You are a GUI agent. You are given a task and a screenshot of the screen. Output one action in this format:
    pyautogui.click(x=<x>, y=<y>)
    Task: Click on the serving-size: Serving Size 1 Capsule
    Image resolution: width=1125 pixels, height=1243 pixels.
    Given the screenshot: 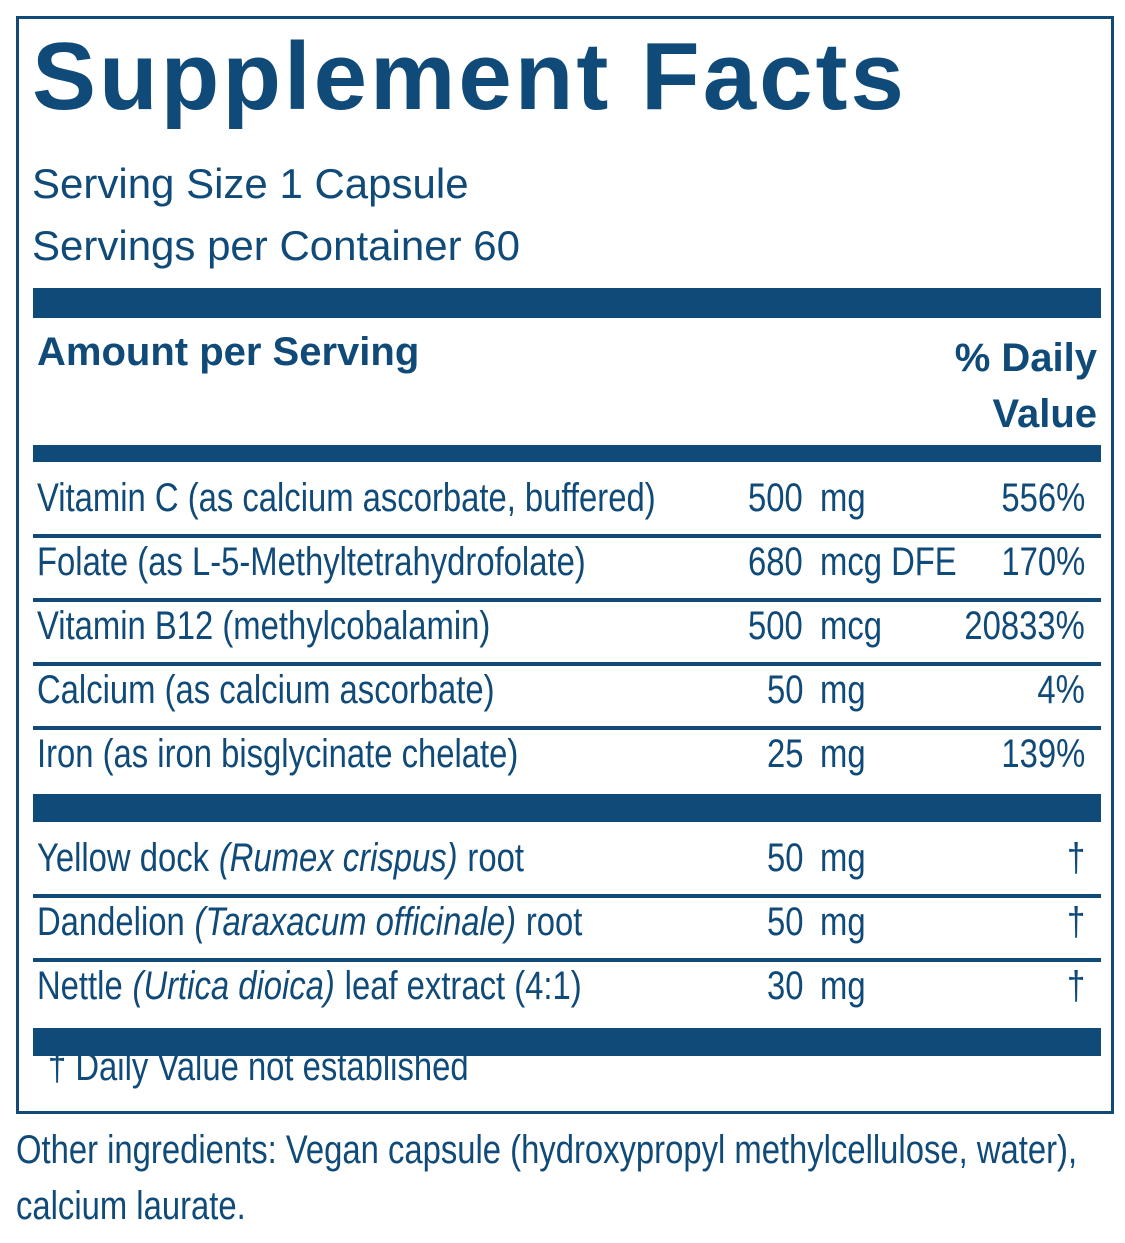 What is the action you would take?
    pyautogui.click(x=250, y=183)
    